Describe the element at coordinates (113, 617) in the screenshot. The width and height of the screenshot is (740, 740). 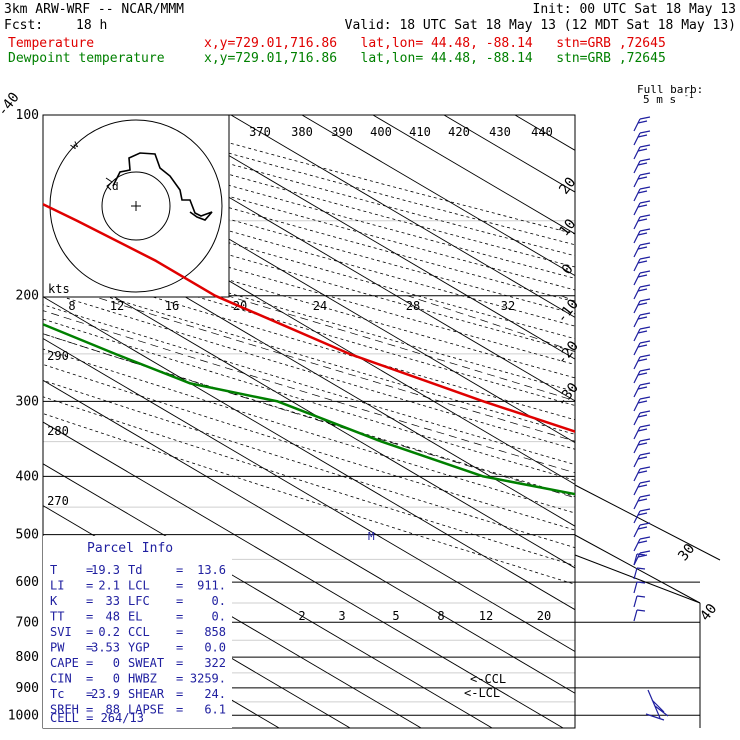
I see `parcel-value: 48` at that location.